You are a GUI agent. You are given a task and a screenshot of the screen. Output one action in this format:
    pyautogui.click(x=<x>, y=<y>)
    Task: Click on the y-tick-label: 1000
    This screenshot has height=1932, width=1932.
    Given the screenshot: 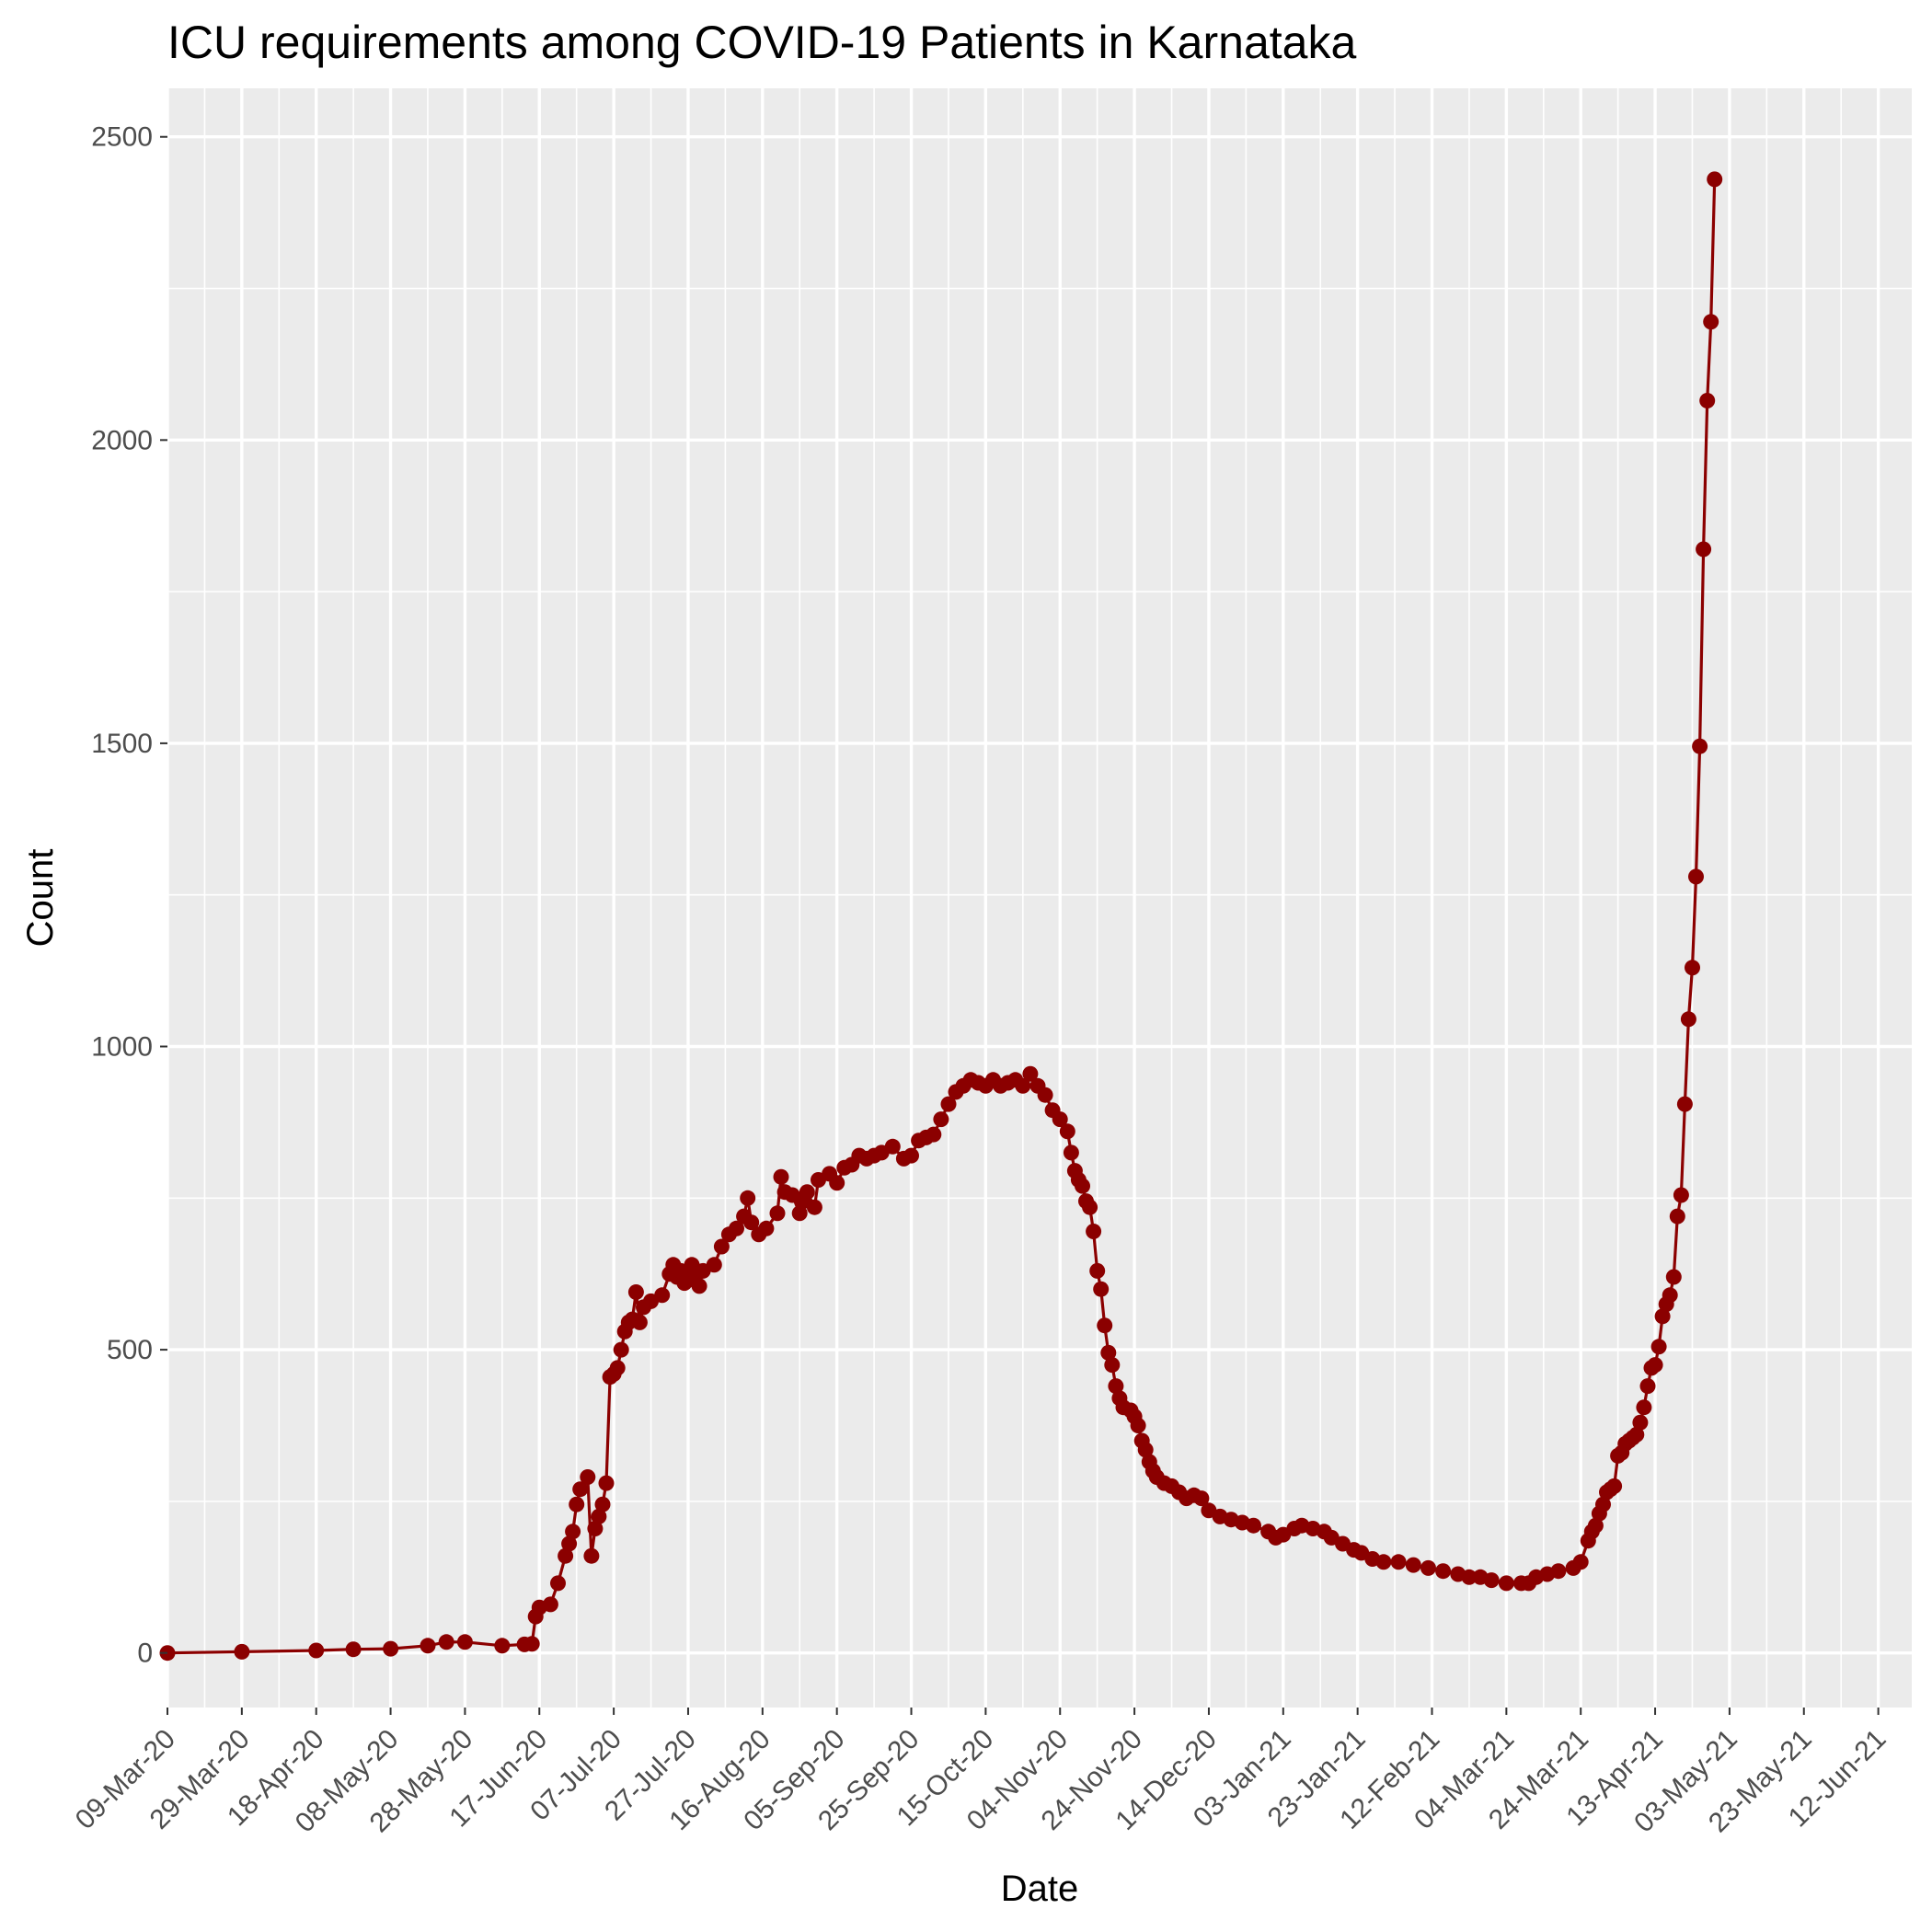 What is the action you would take?
    pyautogui.click(x=122, y=1046)
    